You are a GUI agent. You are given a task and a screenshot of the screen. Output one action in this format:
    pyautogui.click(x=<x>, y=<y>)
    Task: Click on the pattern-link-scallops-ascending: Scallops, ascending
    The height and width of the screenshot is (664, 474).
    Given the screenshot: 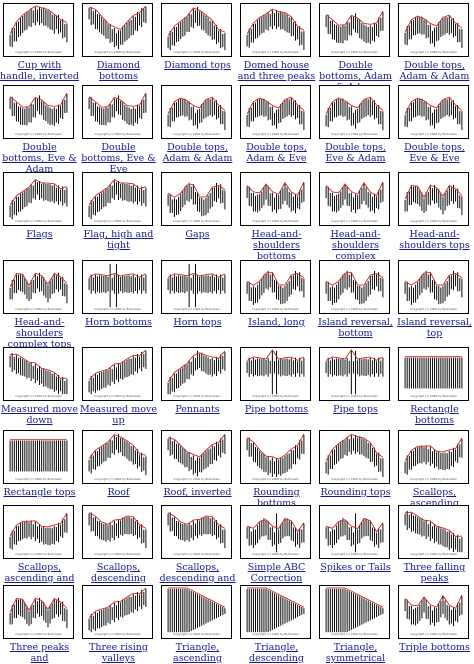 What is the action you would take?
    pyautogui.click(x=434, y=498)
    